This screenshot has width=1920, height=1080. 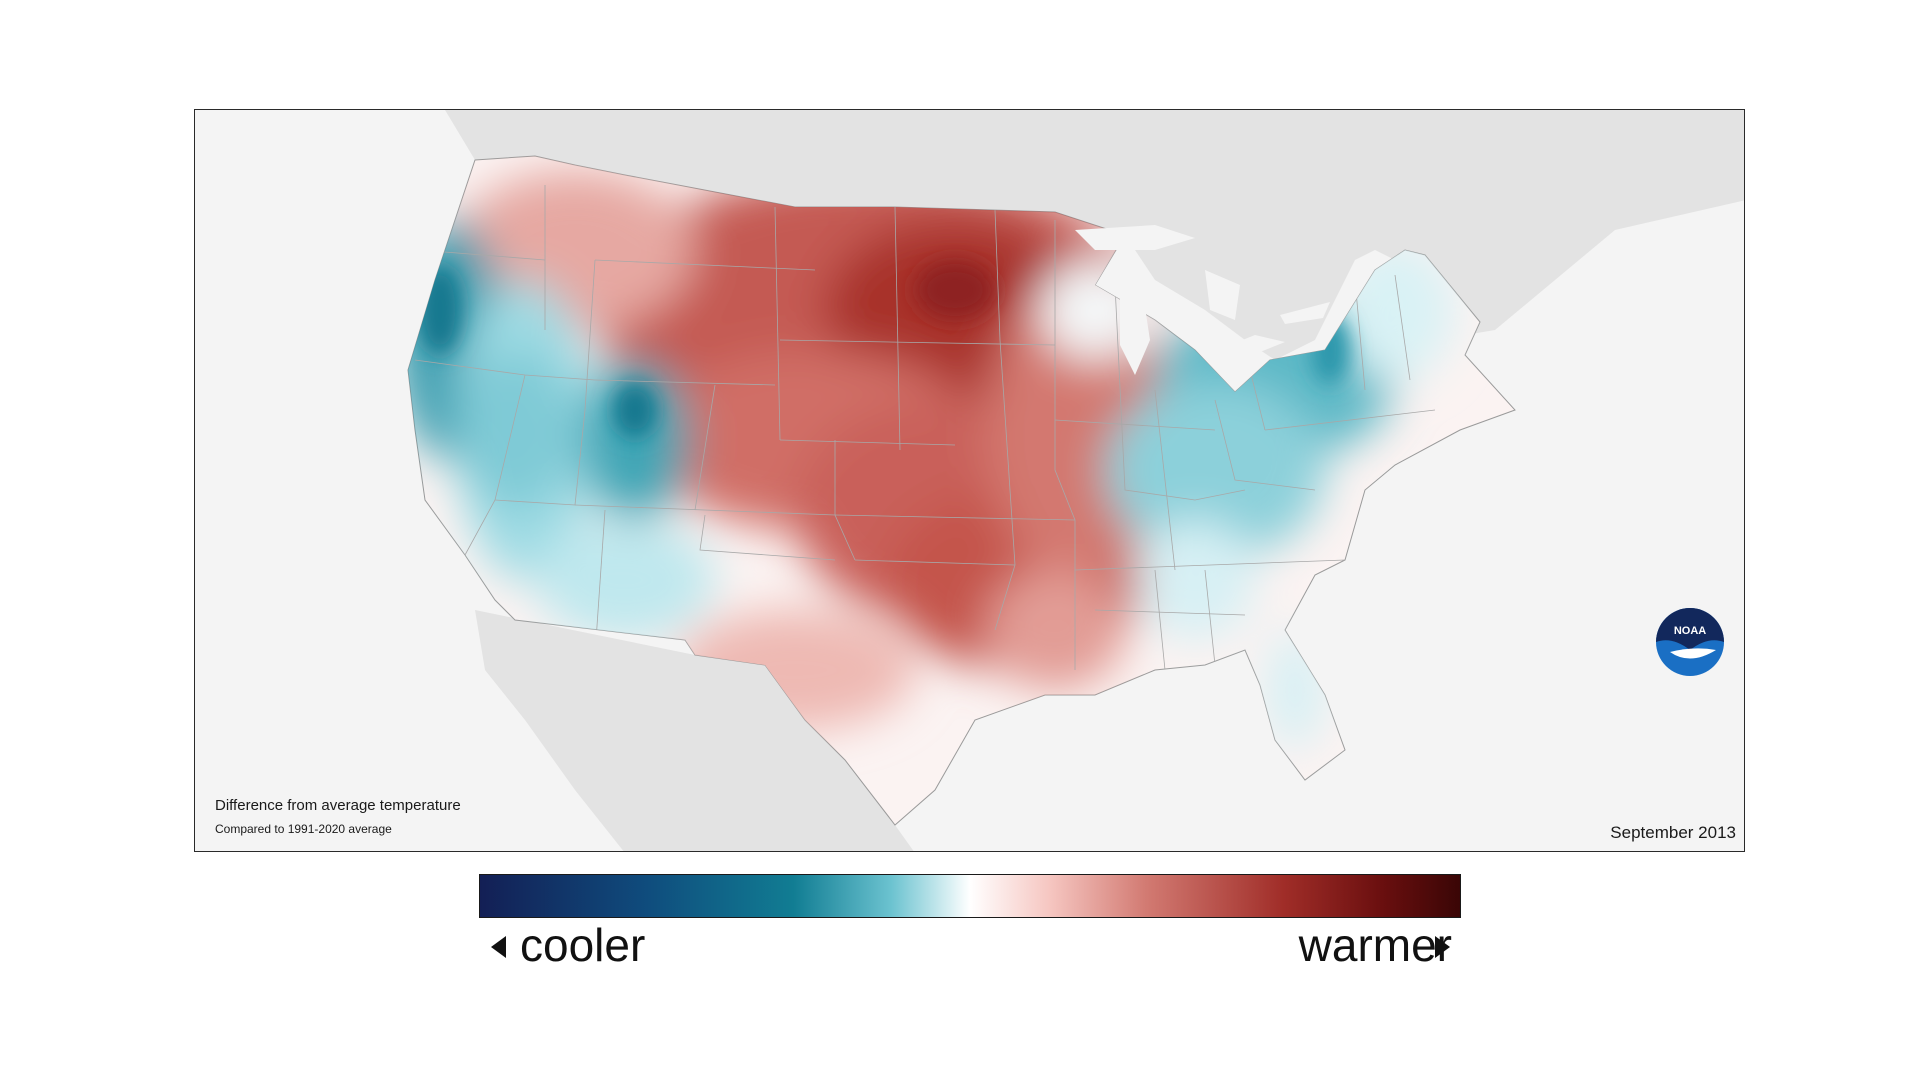 What do you see at coordinates (498, 947) in the screenshot?
I see `arrow-left-icon` at bounding box center [498, 947].